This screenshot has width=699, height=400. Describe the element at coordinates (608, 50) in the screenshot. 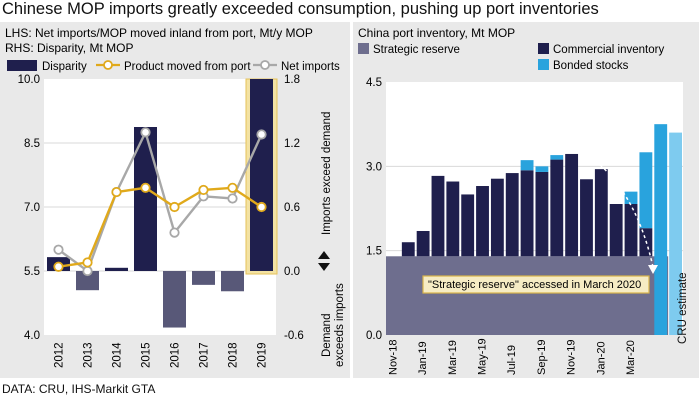

I see `legend-label-commercial: Commercial inventory` at that location.